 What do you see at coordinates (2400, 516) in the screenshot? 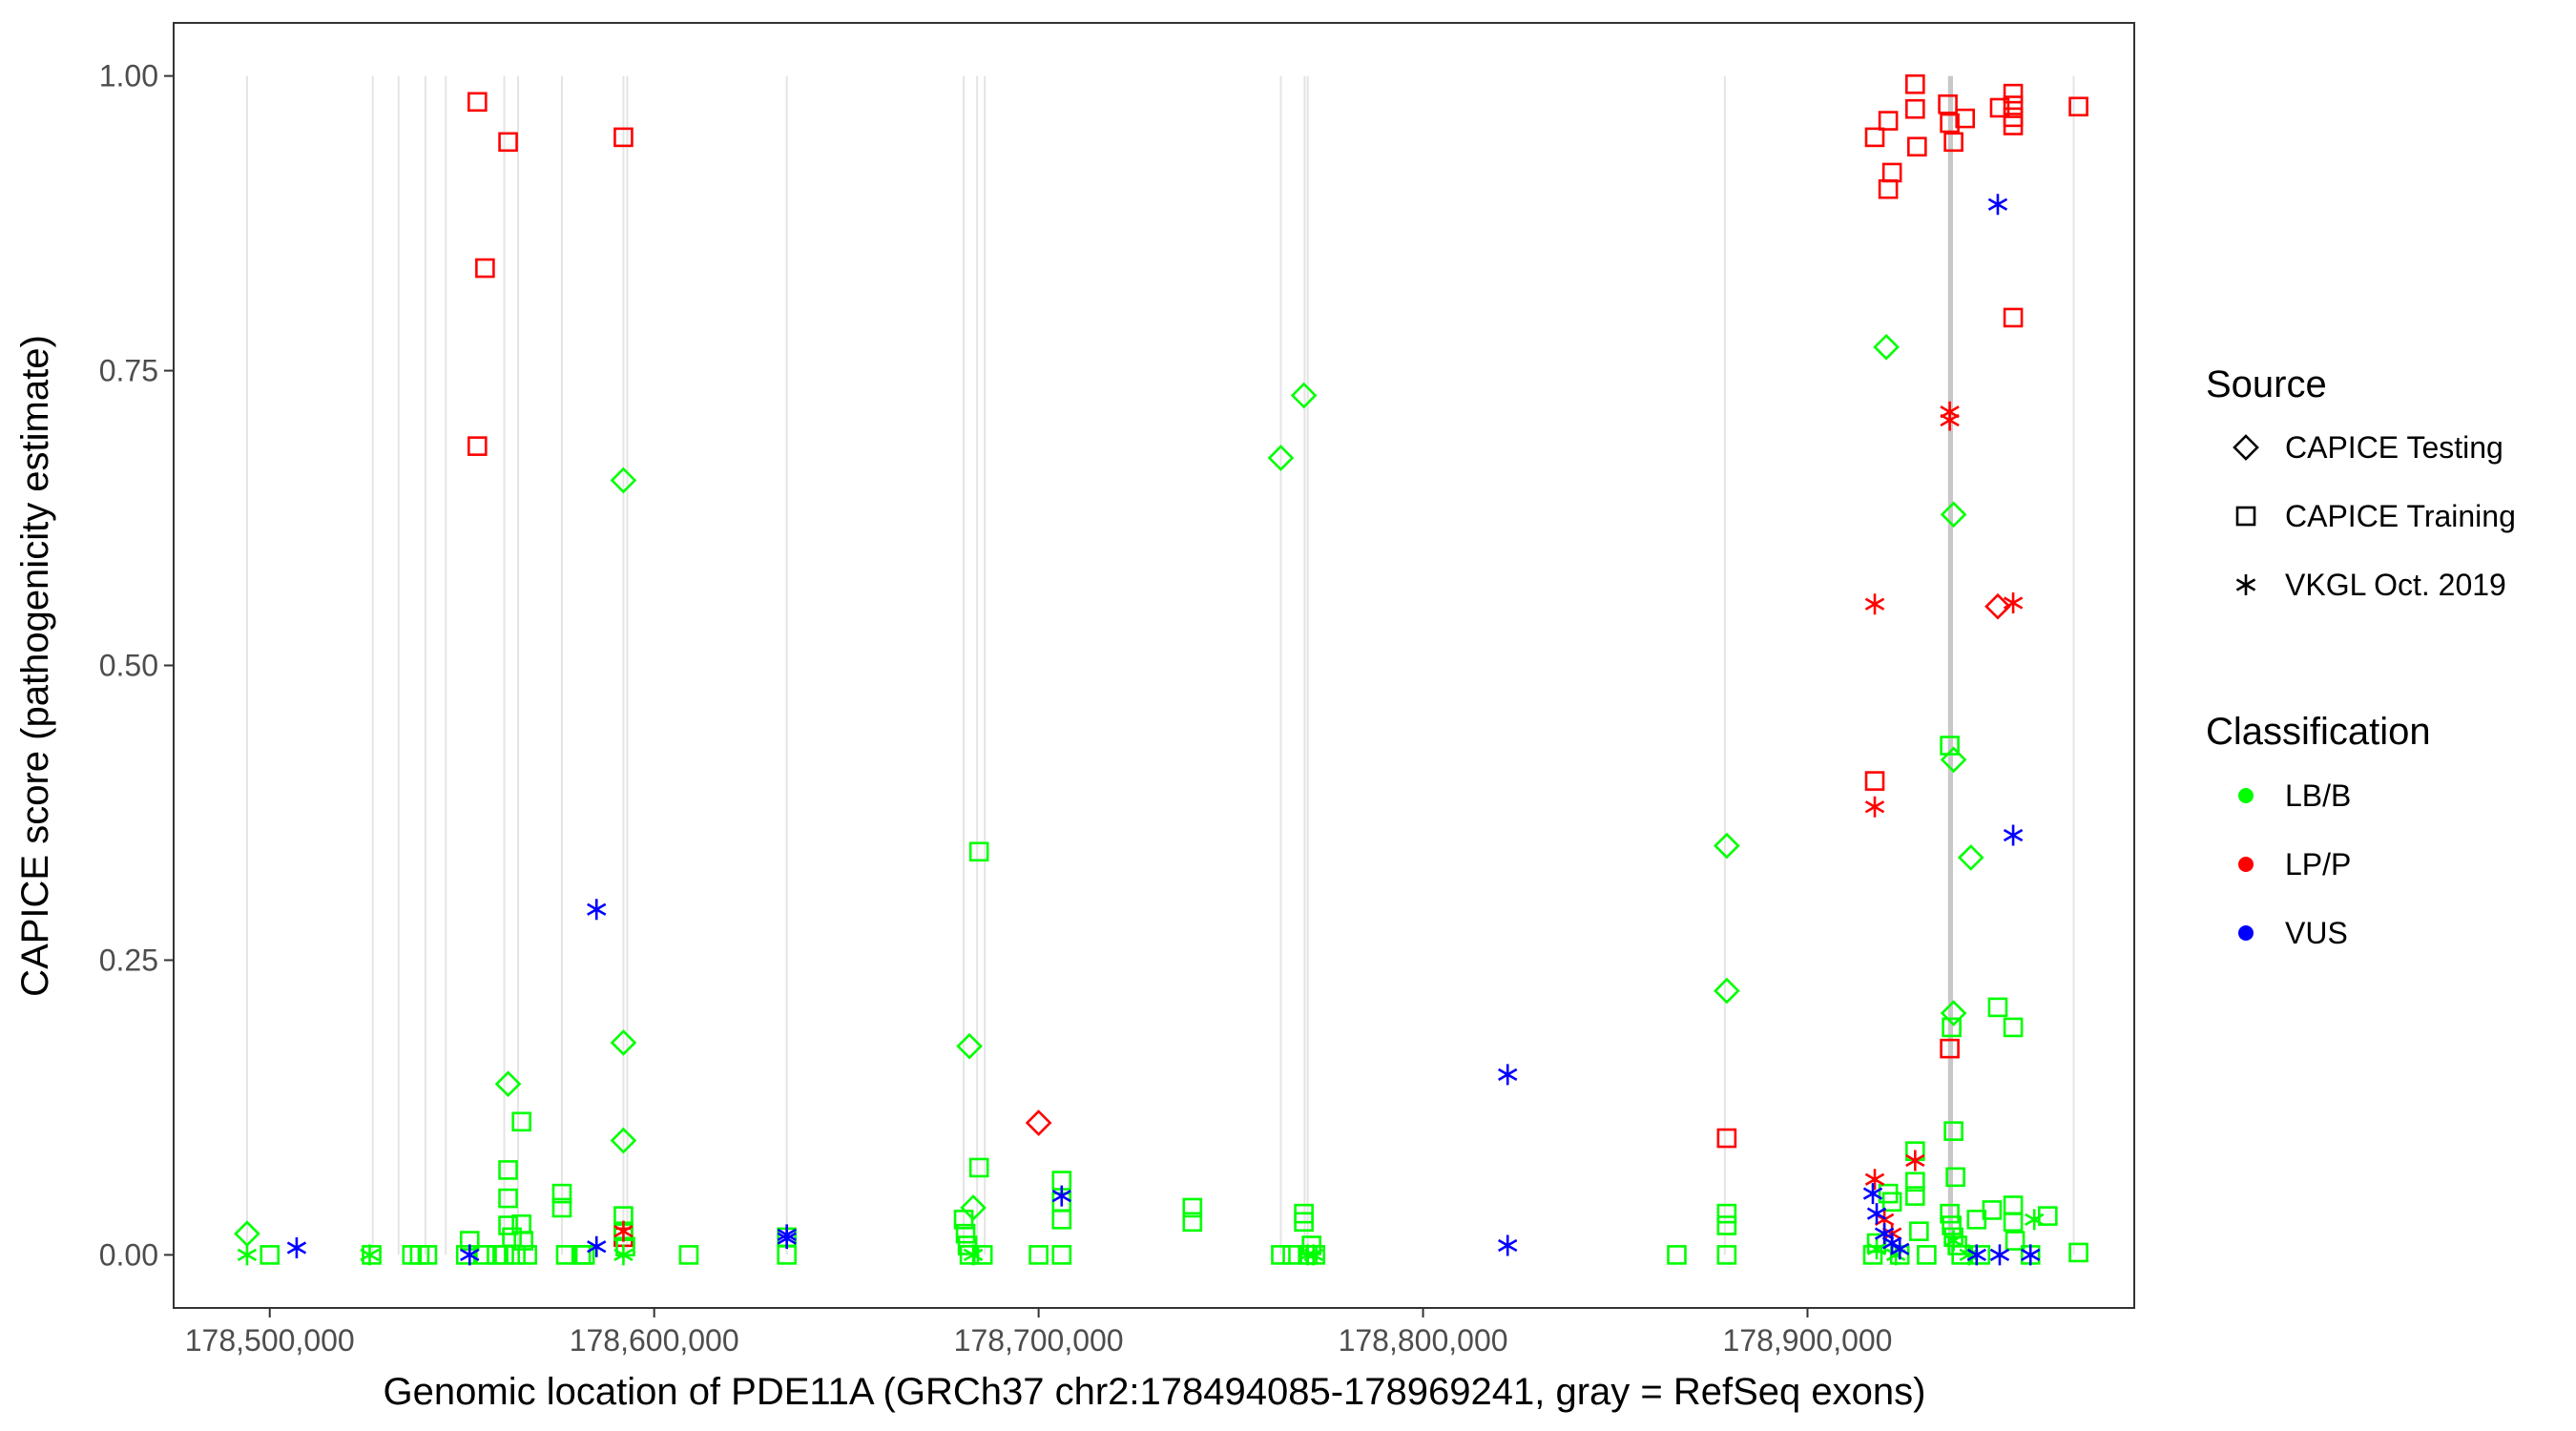
I see `legend-label: CAPICE Training` at bounding box center [2400, 516].